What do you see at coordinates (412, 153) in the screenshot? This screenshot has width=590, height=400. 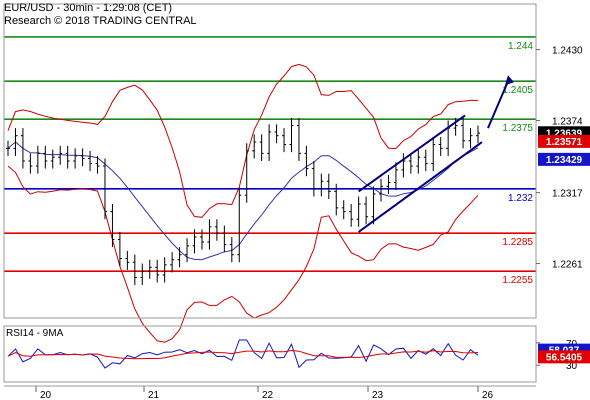 I see `channel-upper-line` at bounding box center [412, 153].